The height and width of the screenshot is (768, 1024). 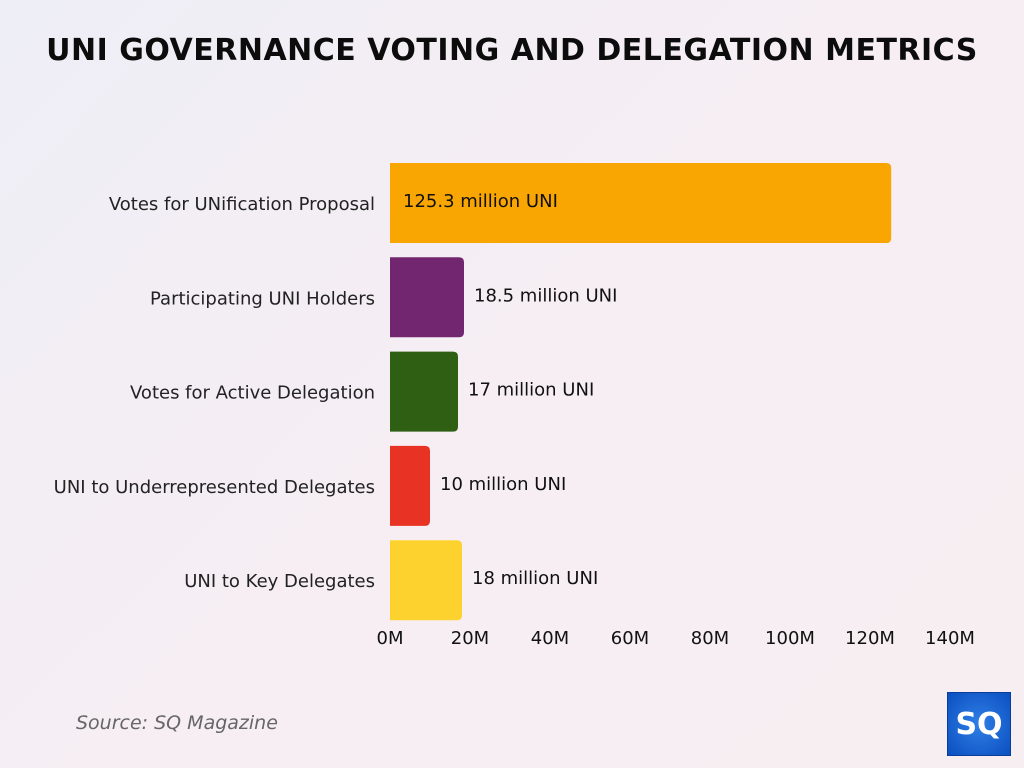 I want to click on x-tick-label: 60M, so click(x=630, y=638).